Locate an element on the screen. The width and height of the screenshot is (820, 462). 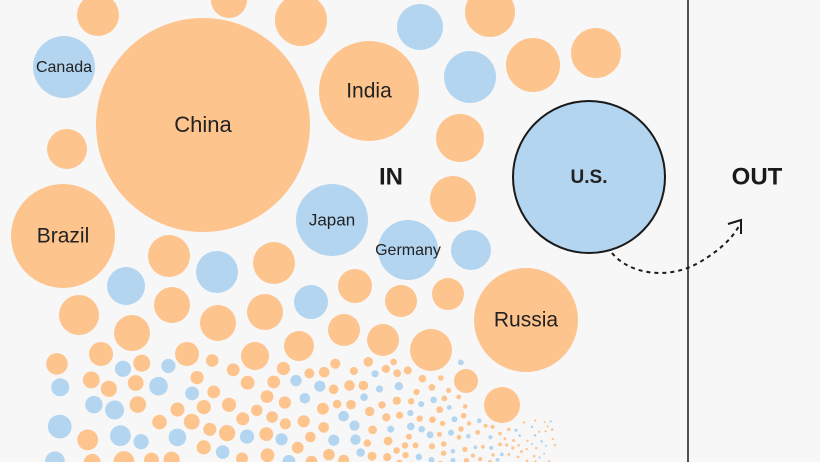
country-label: India is located at coordinates (369, 91).